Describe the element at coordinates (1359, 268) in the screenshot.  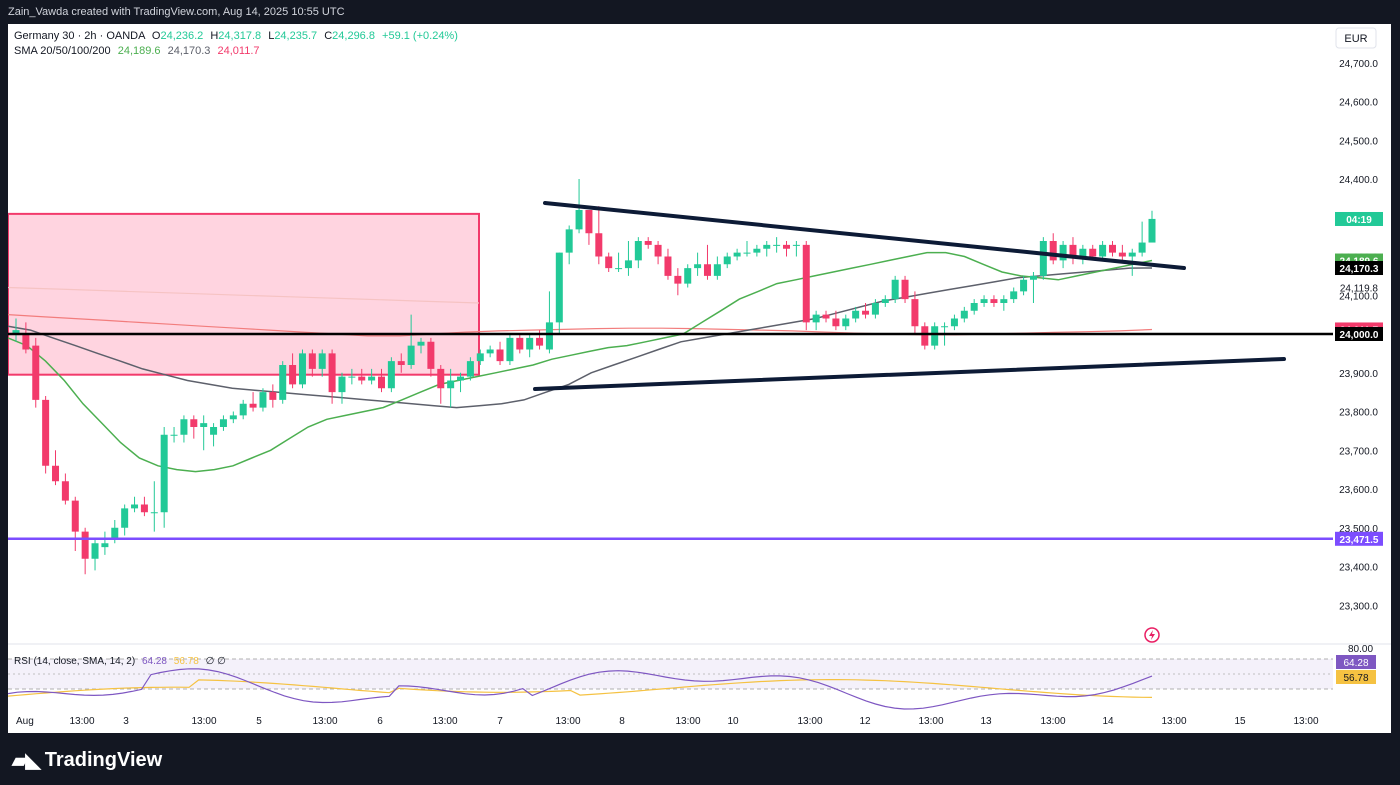
I see `price-tag` at that location.